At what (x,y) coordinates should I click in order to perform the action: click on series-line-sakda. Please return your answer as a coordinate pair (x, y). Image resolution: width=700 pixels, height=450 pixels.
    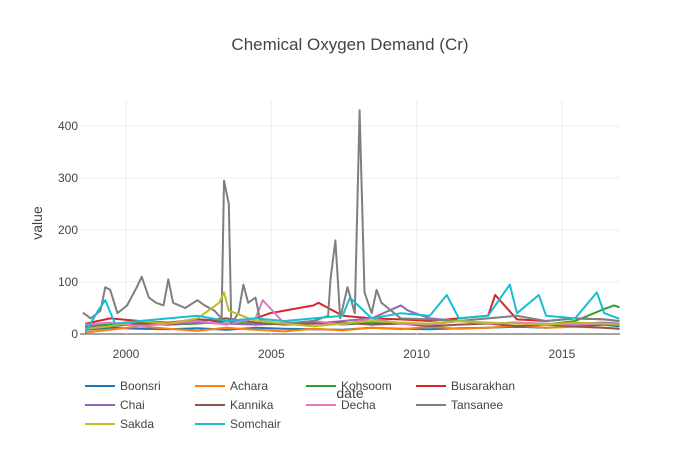
    Looking at the image, I should click on (352, 310).